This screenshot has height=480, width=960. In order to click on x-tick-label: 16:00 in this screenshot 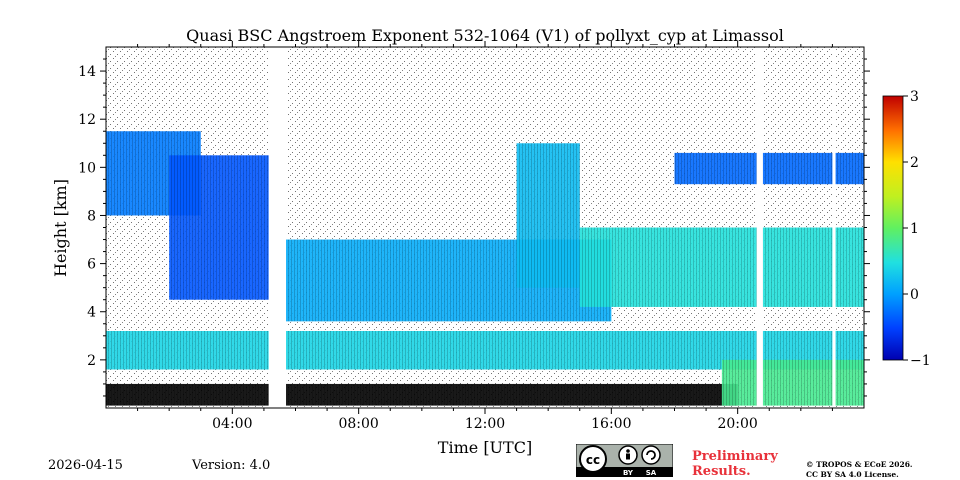, I will do `click(611, 424)`.